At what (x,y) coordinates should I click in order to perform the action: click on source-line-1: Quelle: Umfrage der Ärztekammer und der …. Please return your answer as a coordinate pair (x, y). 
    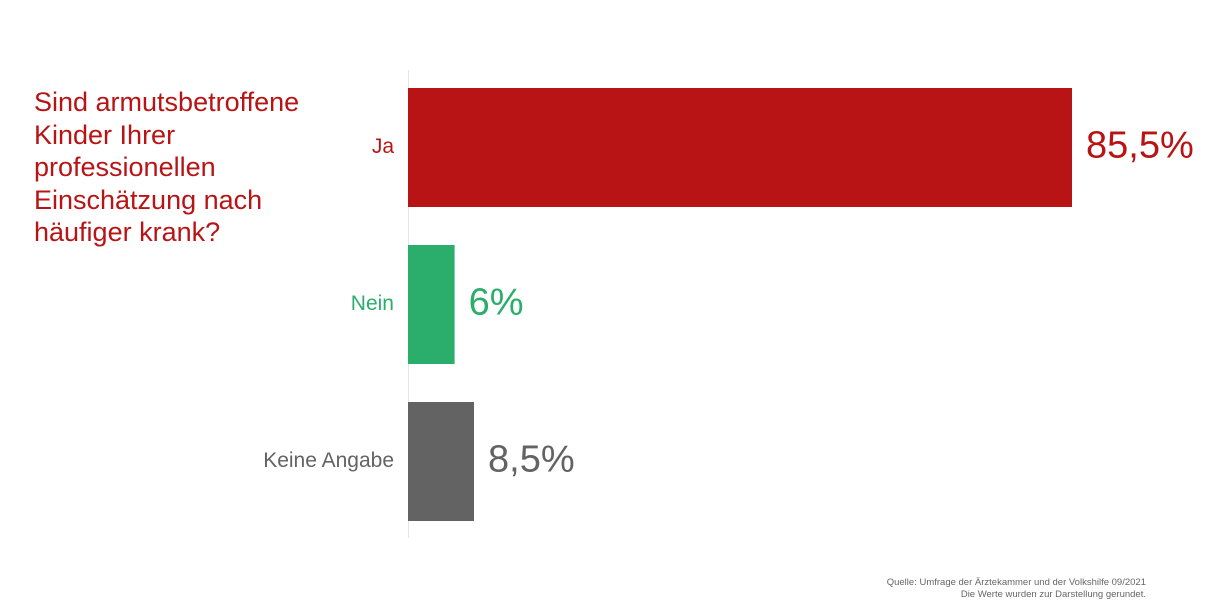
    Looking at the image, I should click on (1016, 582).